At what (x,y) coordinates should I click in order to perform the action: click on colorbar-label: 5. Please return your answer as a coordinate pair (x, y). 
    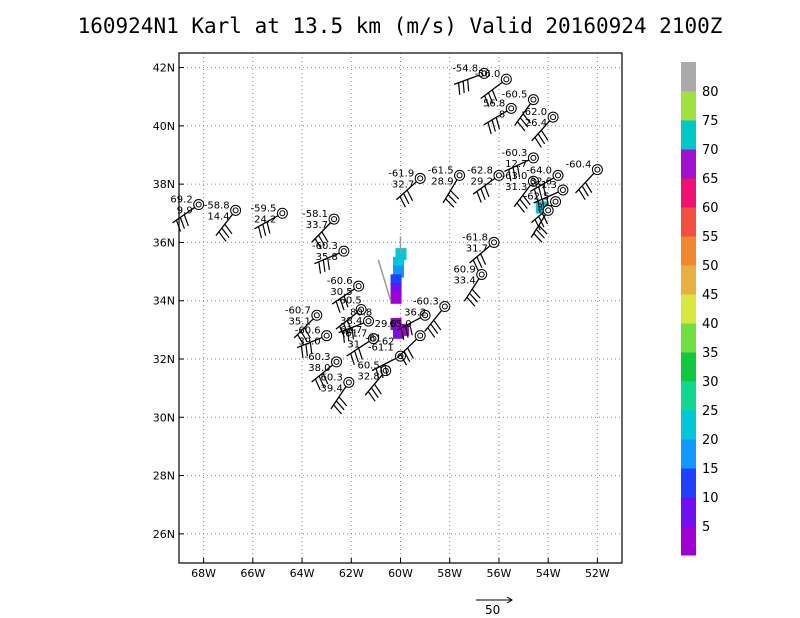
    Looking at the image, I should click on (706, 527).